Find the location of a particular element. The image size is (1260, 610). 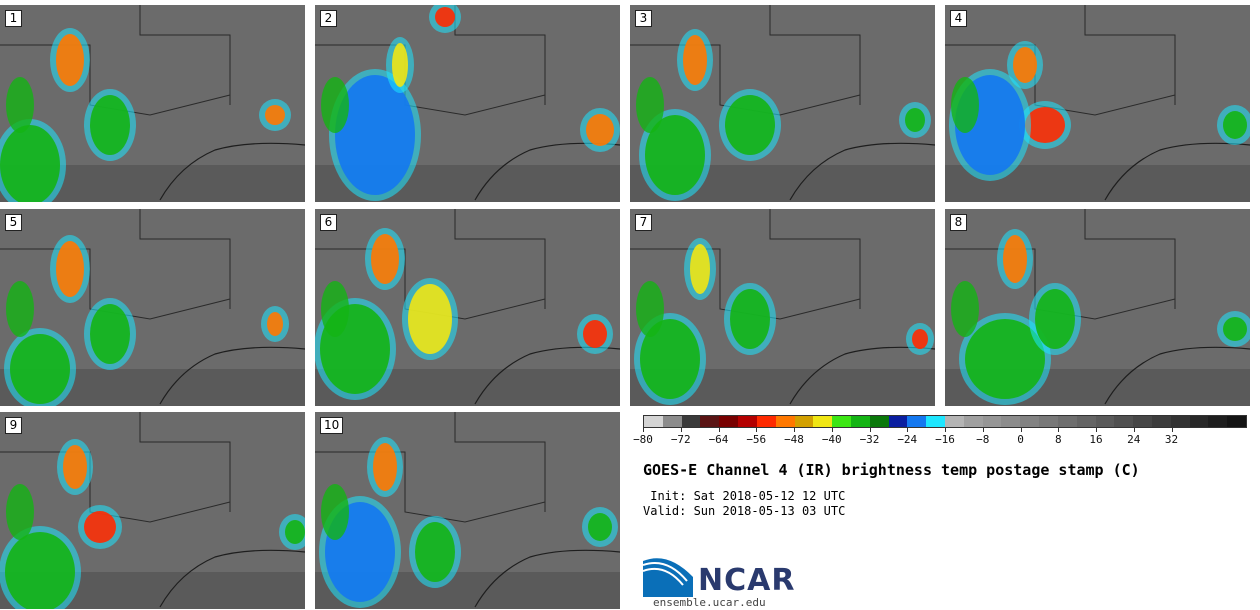

panel-number: 5 is located at coordinates (13, 222).